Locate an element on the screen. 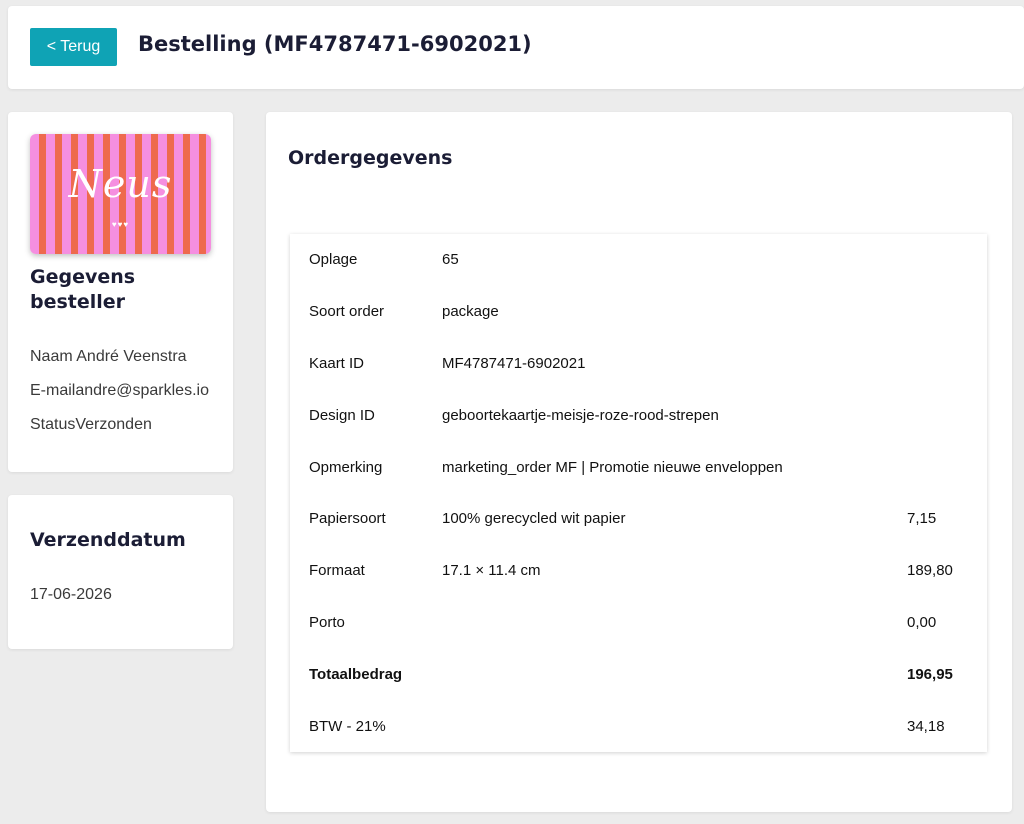  table-row-totaalbedrag: Totaalbedrag 196,95 is located at coordinates (638, 674).